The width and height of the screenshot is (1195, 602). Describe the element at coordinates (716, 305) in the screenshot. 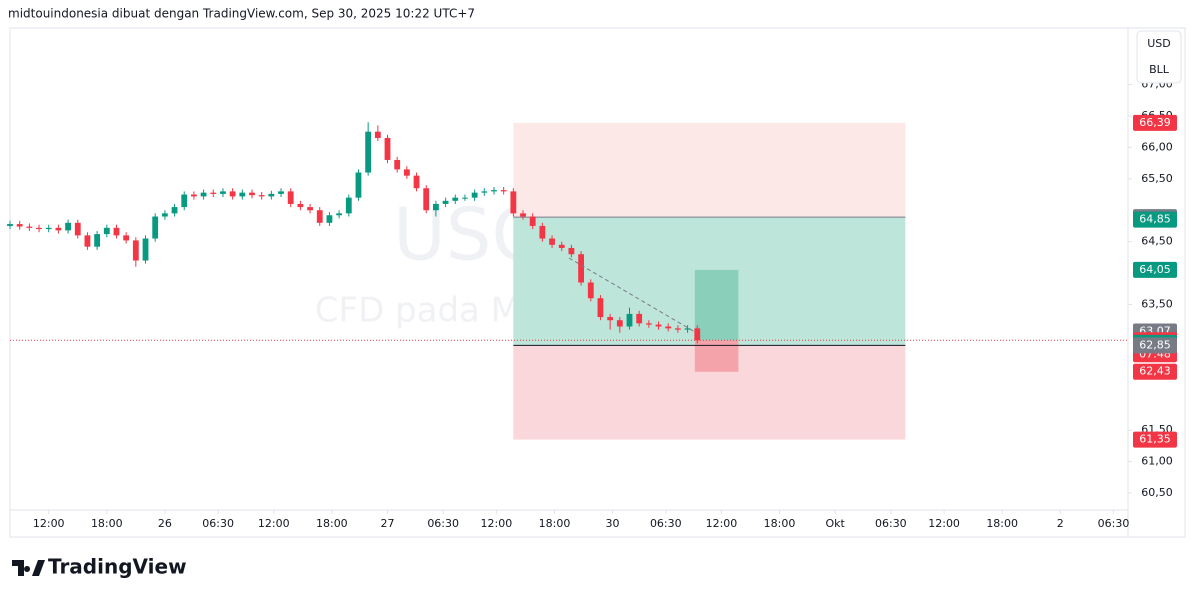

I see `position-zone` at that location.